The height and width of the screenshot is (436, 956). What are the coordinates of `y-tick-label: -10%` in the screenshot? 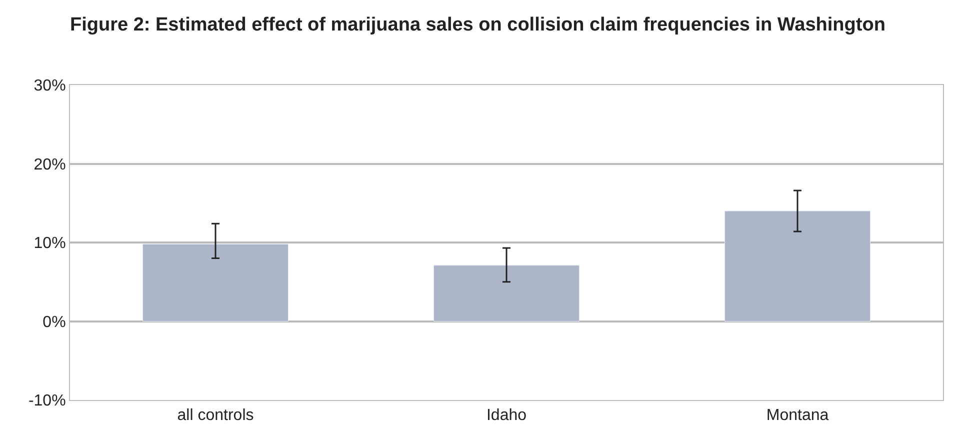 It's located at (47, 401).